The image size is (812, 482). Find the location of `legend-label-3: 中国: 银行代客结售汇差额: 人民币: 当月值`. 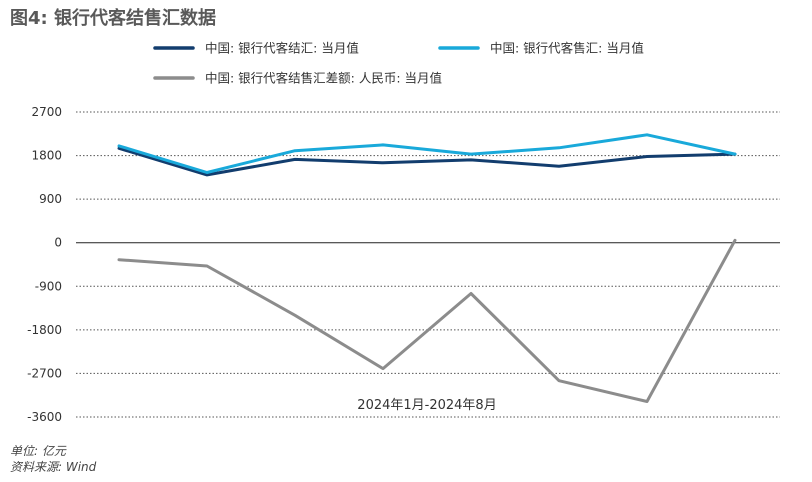

legend-label-3: 中国: 银行代客结售汇差额: 人民币: 当月值 is located at coordinates (323, 78).